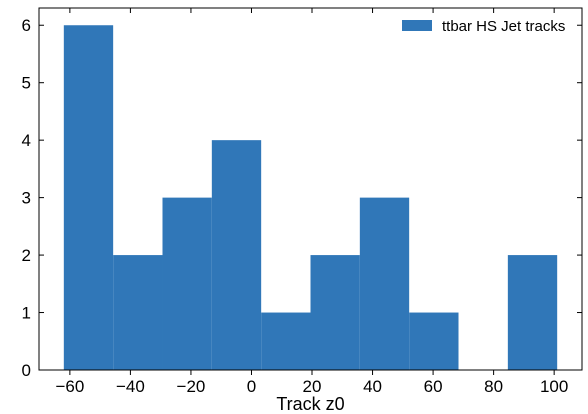 This screenshot has height=414, width=588. I want to click on y-tick-label: 6, so click(26, 25).